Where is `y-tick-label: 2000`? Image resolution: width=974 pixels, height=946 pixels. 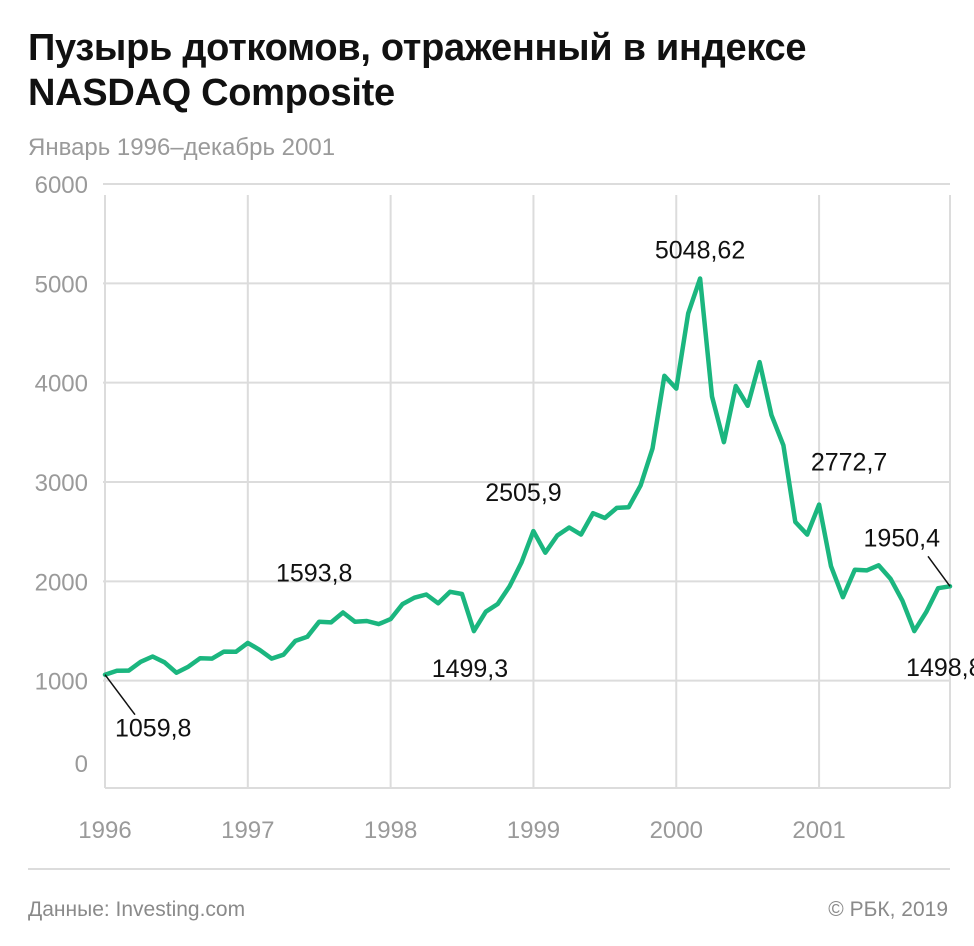
y-tick-label: 2000 is located at coordinates (61, 582).